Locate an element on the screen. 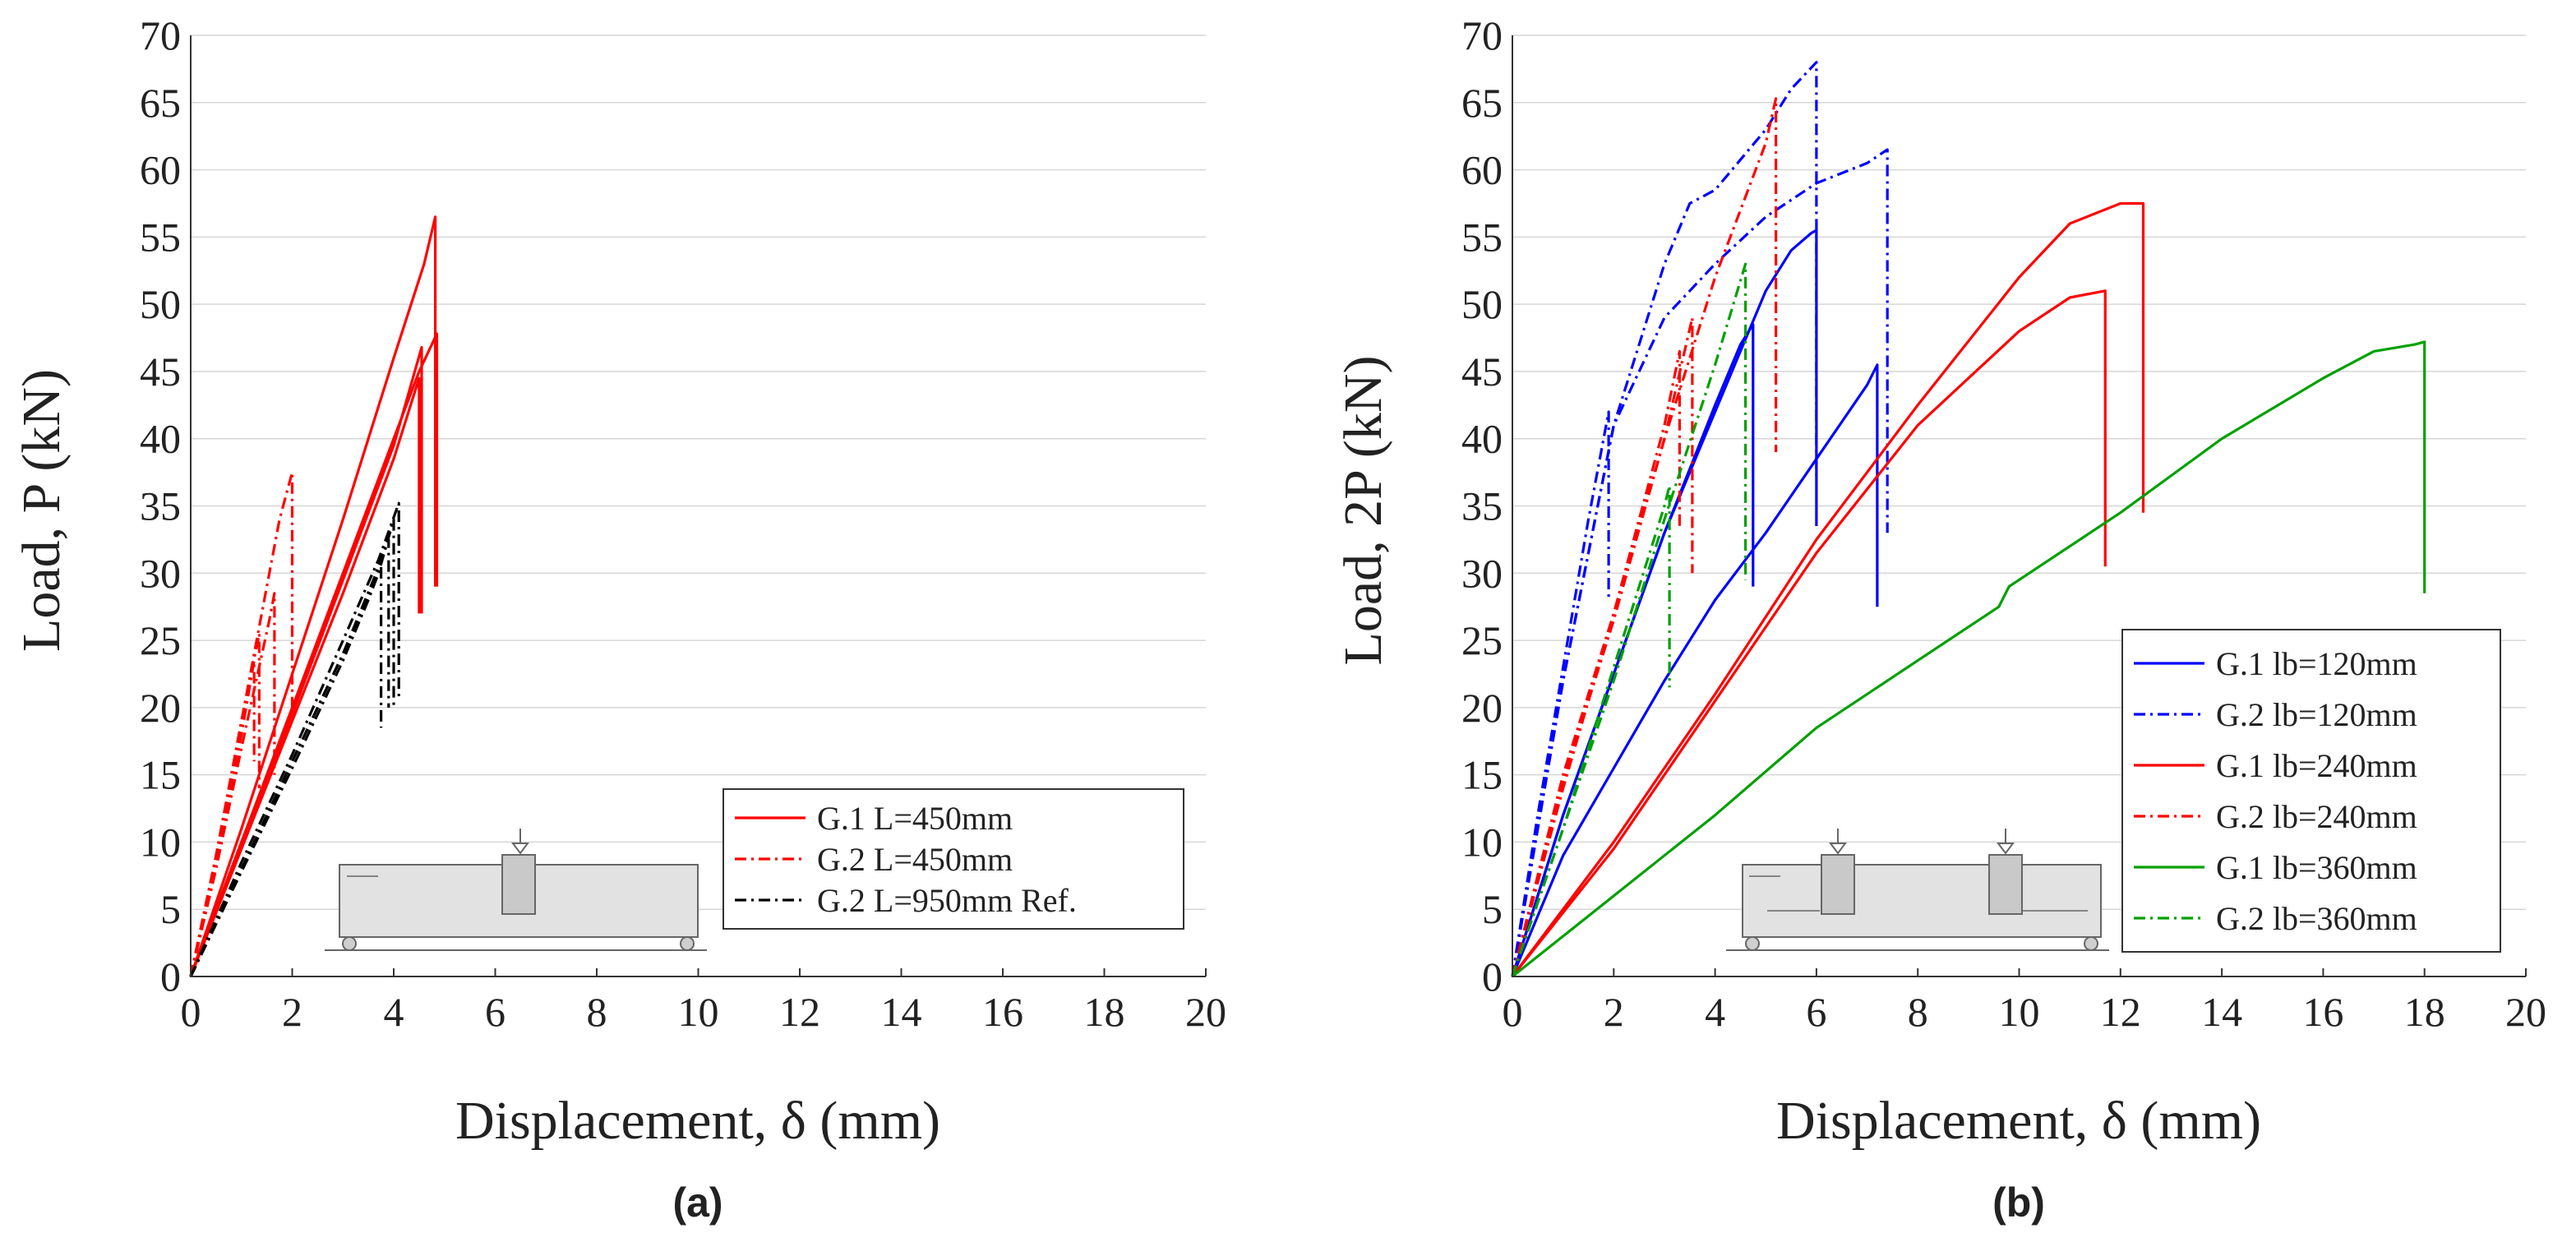 This screenshot has height=1242, width=2576. x-tick-label-a: 2 is located at coordinates (292, 1012).